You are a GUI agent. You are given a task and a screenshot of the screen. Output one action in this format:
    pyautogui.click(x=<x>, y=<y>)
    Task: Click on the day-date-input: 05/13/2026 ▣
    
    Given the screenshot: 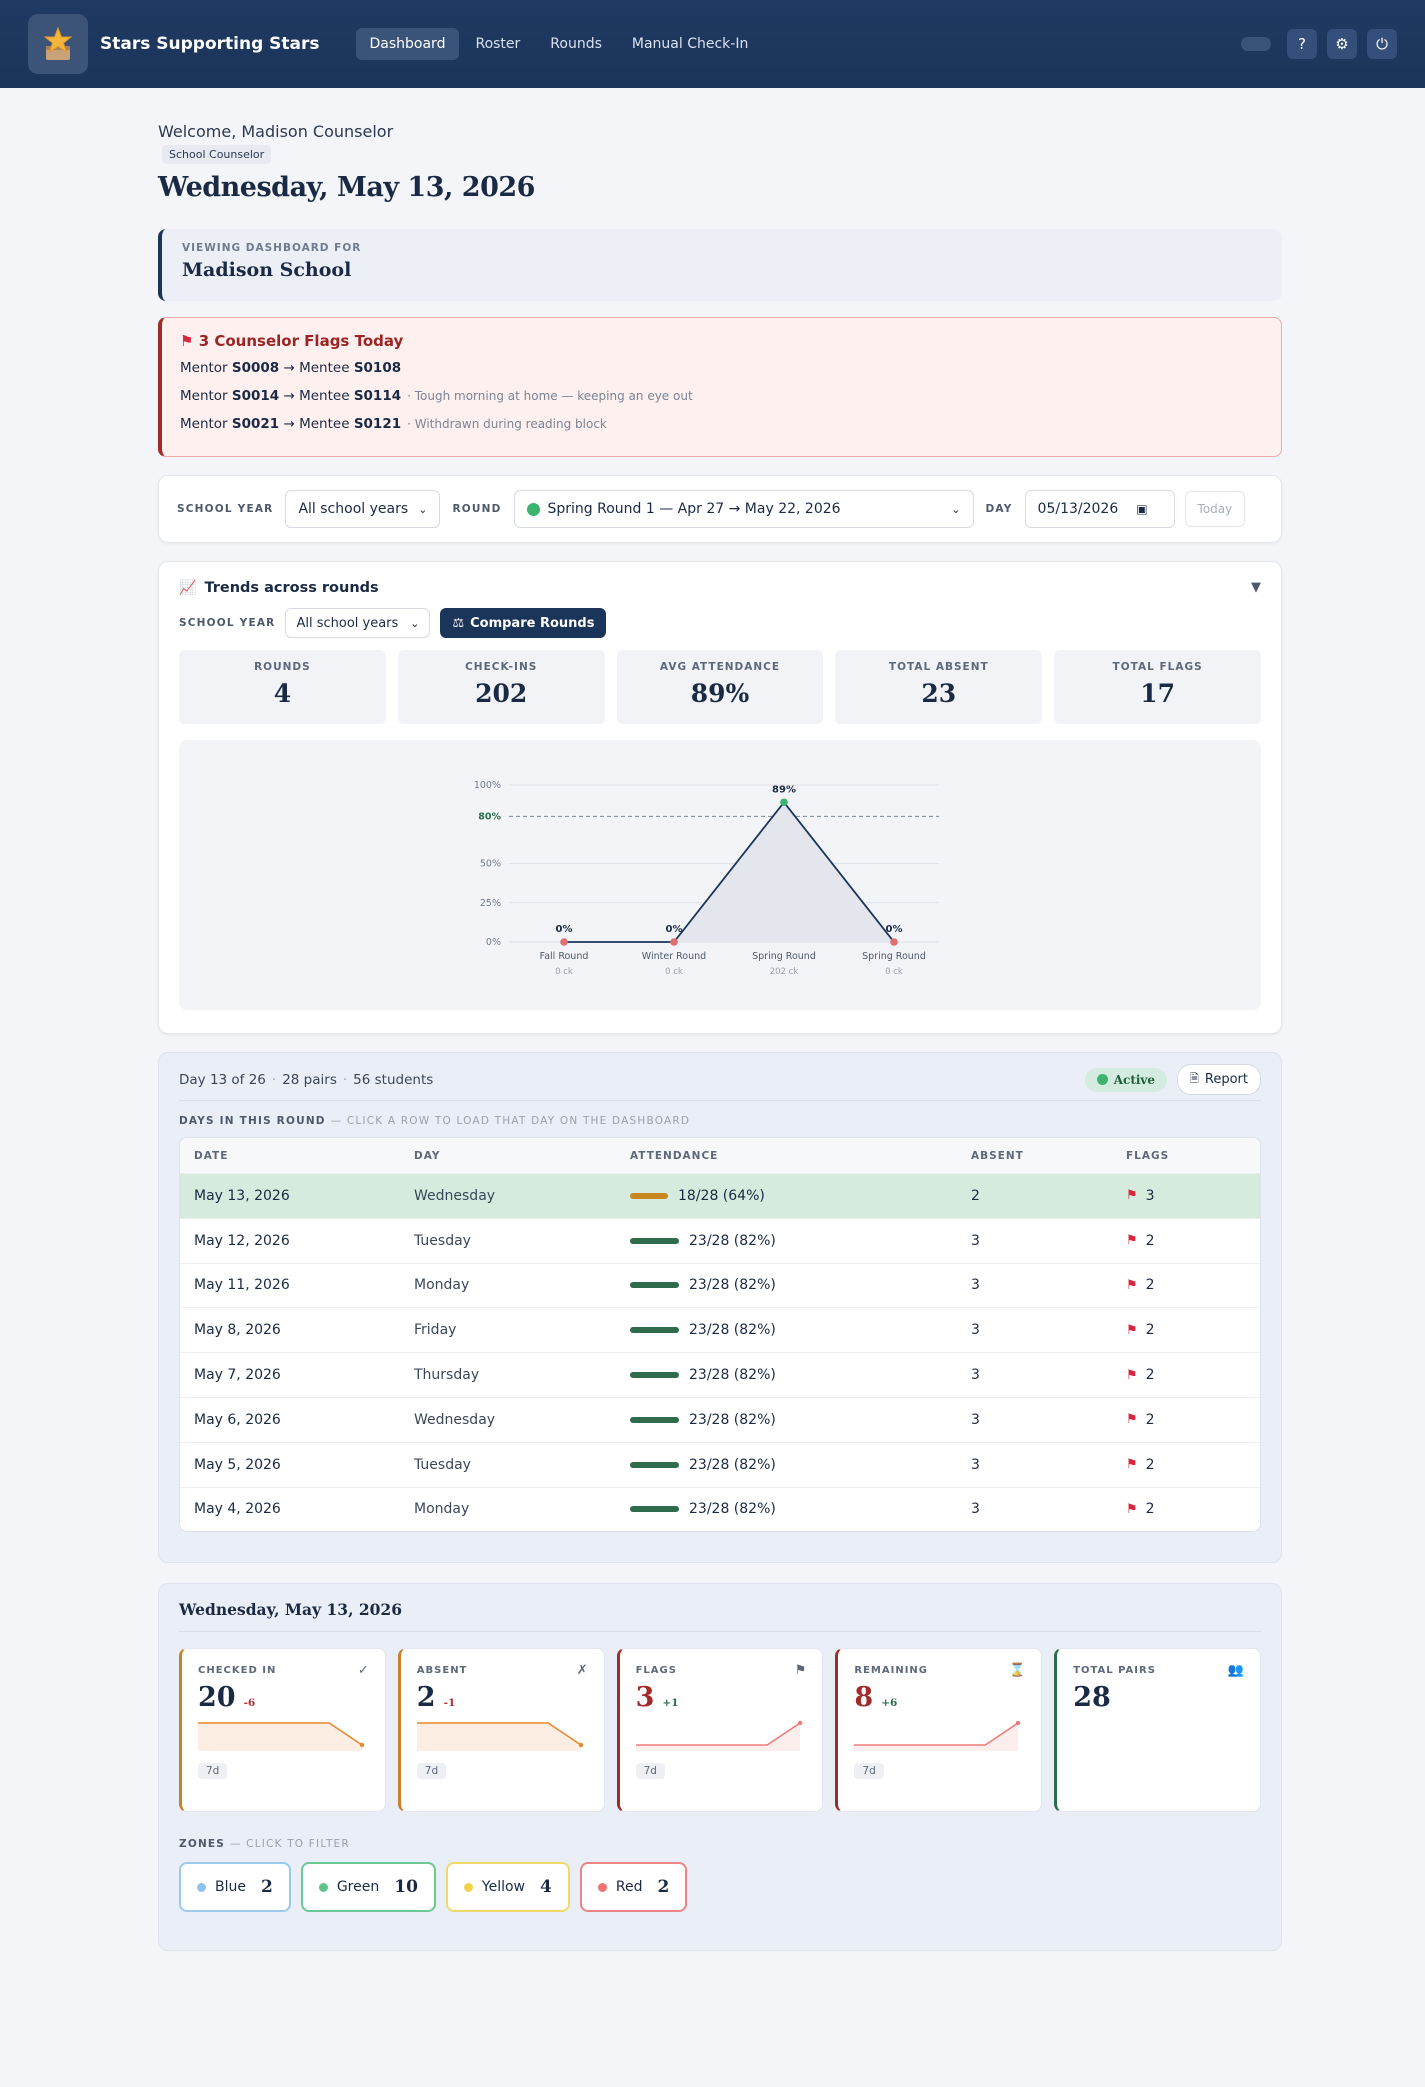 What is the action you would take?
    pyautogui.click(x=1099, y=509)
    